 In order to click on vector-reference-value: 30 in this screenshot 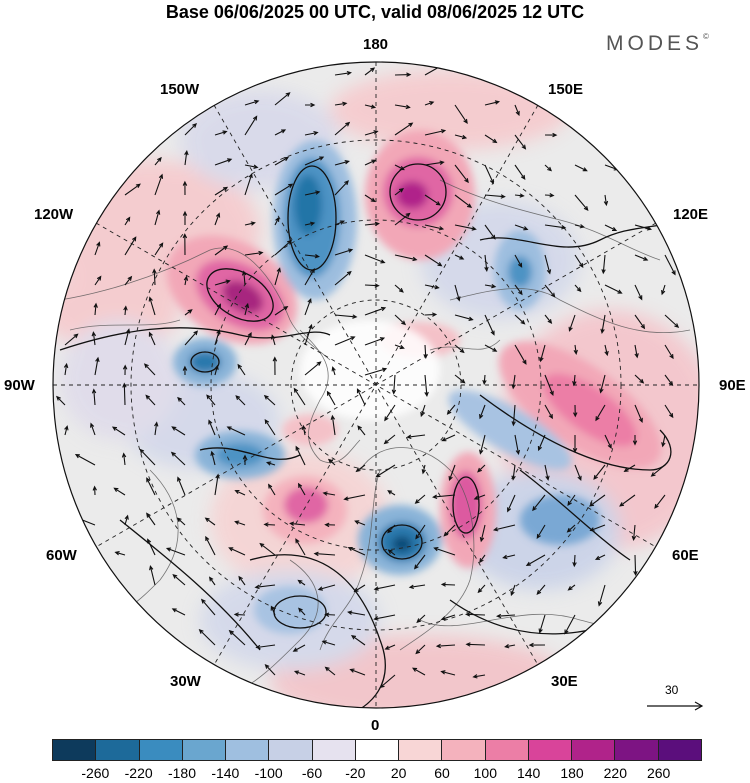, I will do `click(672, 690)`.